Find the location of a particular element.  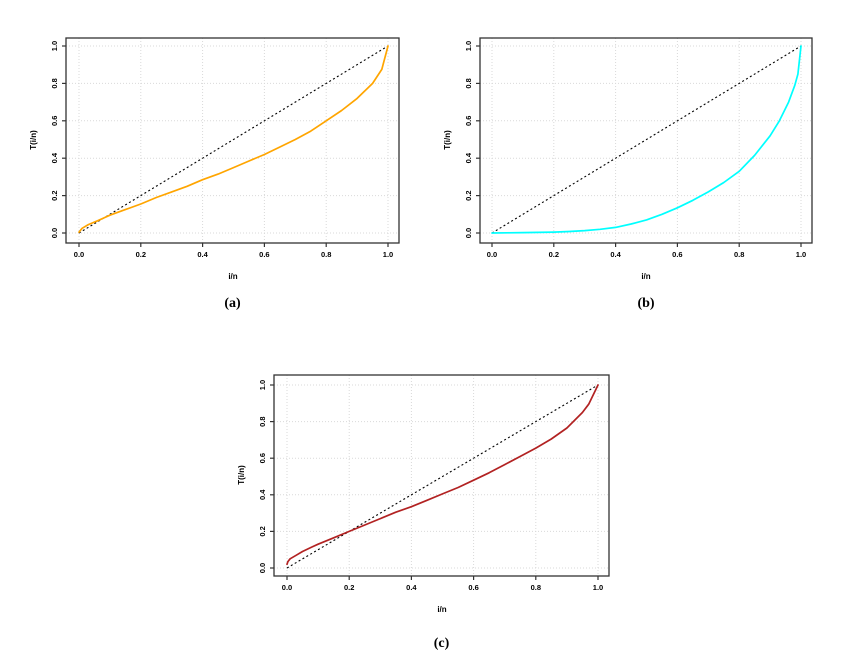

caption-a: (a) is located at coordinates (232, 303).